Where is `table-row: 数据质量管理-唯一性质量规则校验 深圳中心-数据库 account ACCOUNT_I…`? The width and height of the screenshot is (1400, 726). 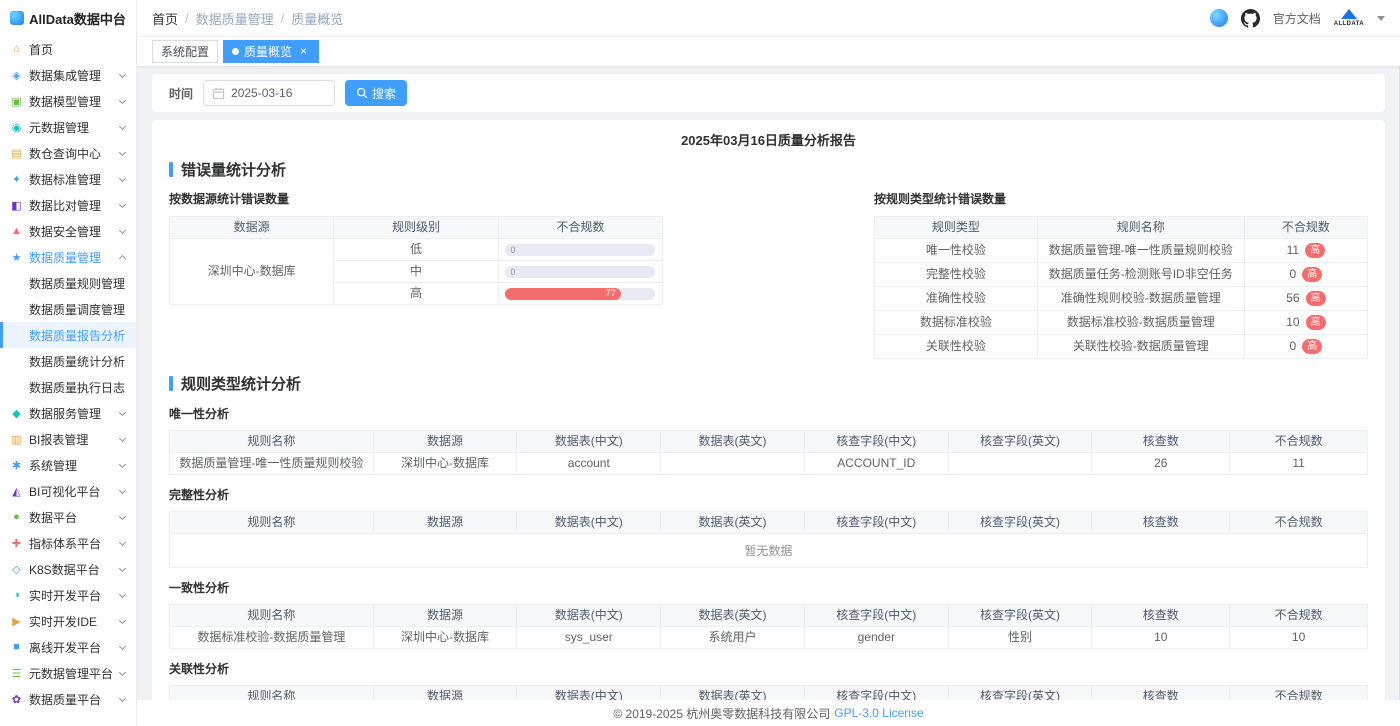
table-row: 数据质量管理-唯一性质量规则校验 深圳中心-数据库 account ACCOUNT_I… is located at coordinates (768, 463).